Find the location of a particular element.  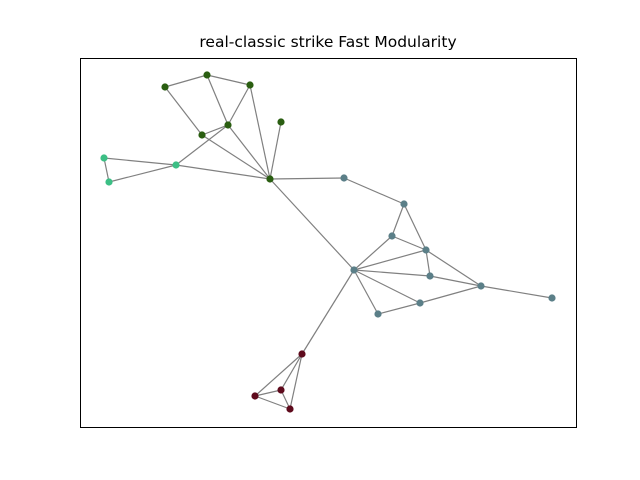

node-n12 is located at coordinates (404, 204).